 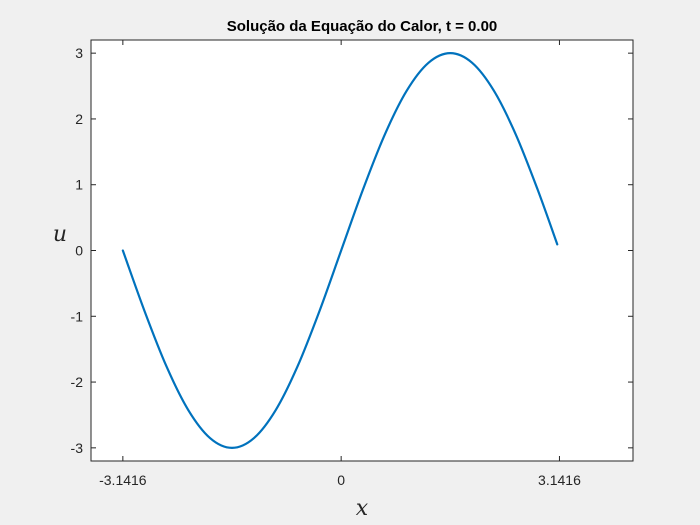 I want to click on x-axis-label: x, so click(x=362, y=508).